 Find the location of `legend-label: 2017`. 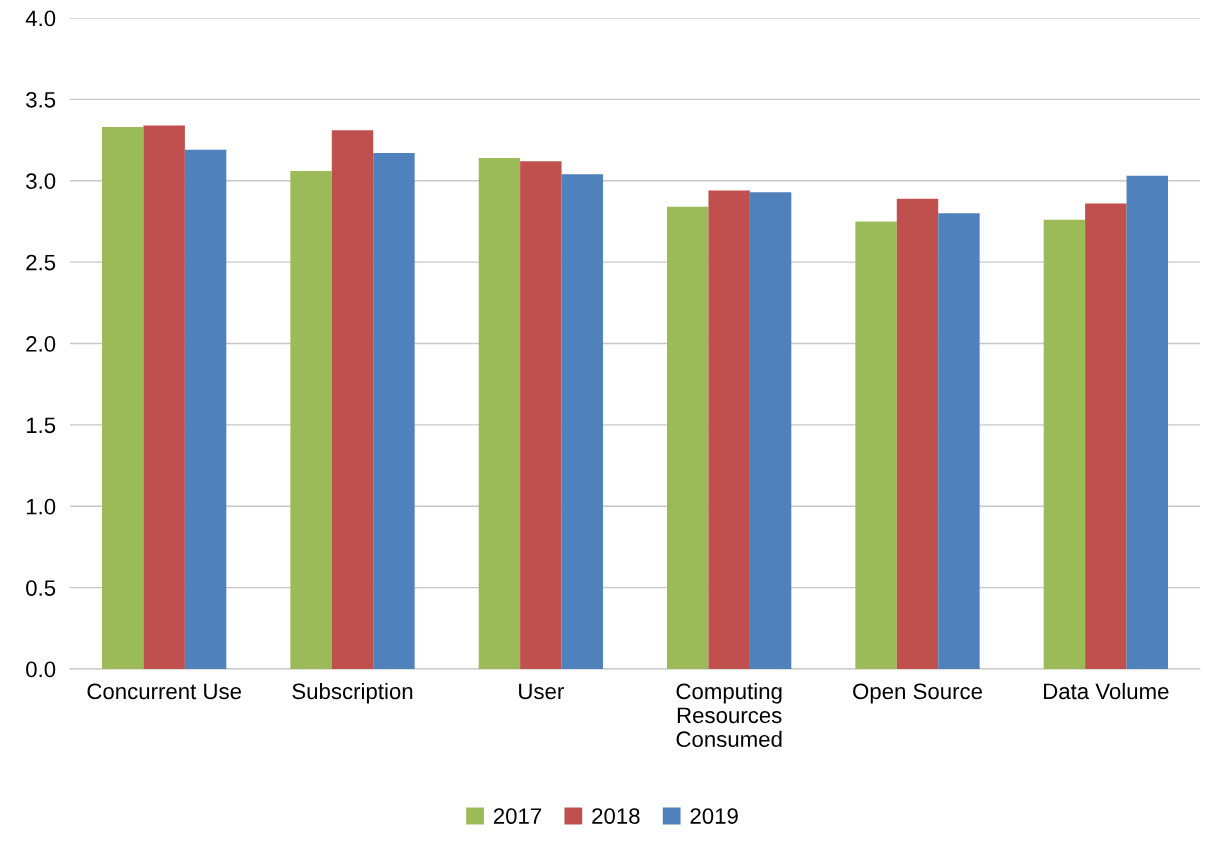

legend-label: 2017 is located at coordinates (517, 816).